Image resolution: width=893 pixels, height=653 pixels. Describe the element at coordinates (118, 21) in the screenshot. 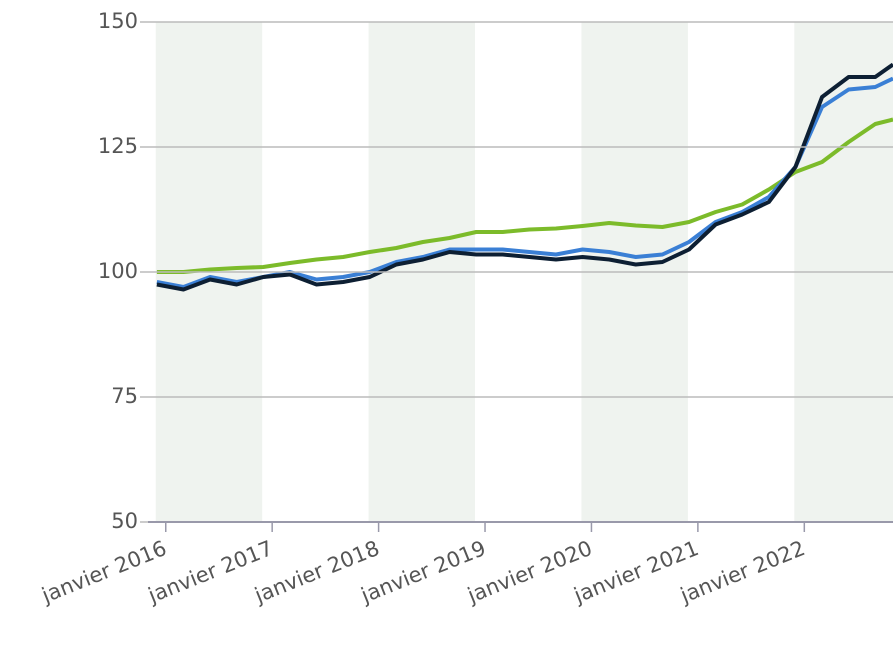

I see `y-tick-label: 150` at that location.